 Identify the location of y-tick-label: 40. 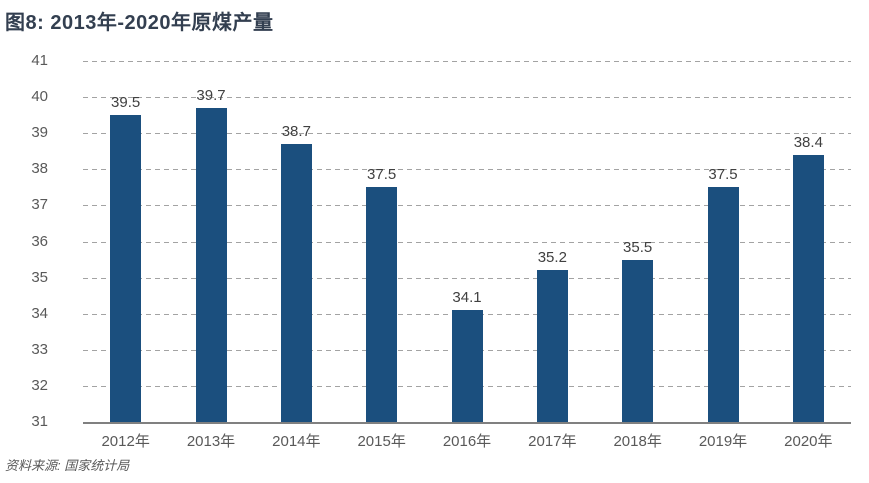
(39, 97).